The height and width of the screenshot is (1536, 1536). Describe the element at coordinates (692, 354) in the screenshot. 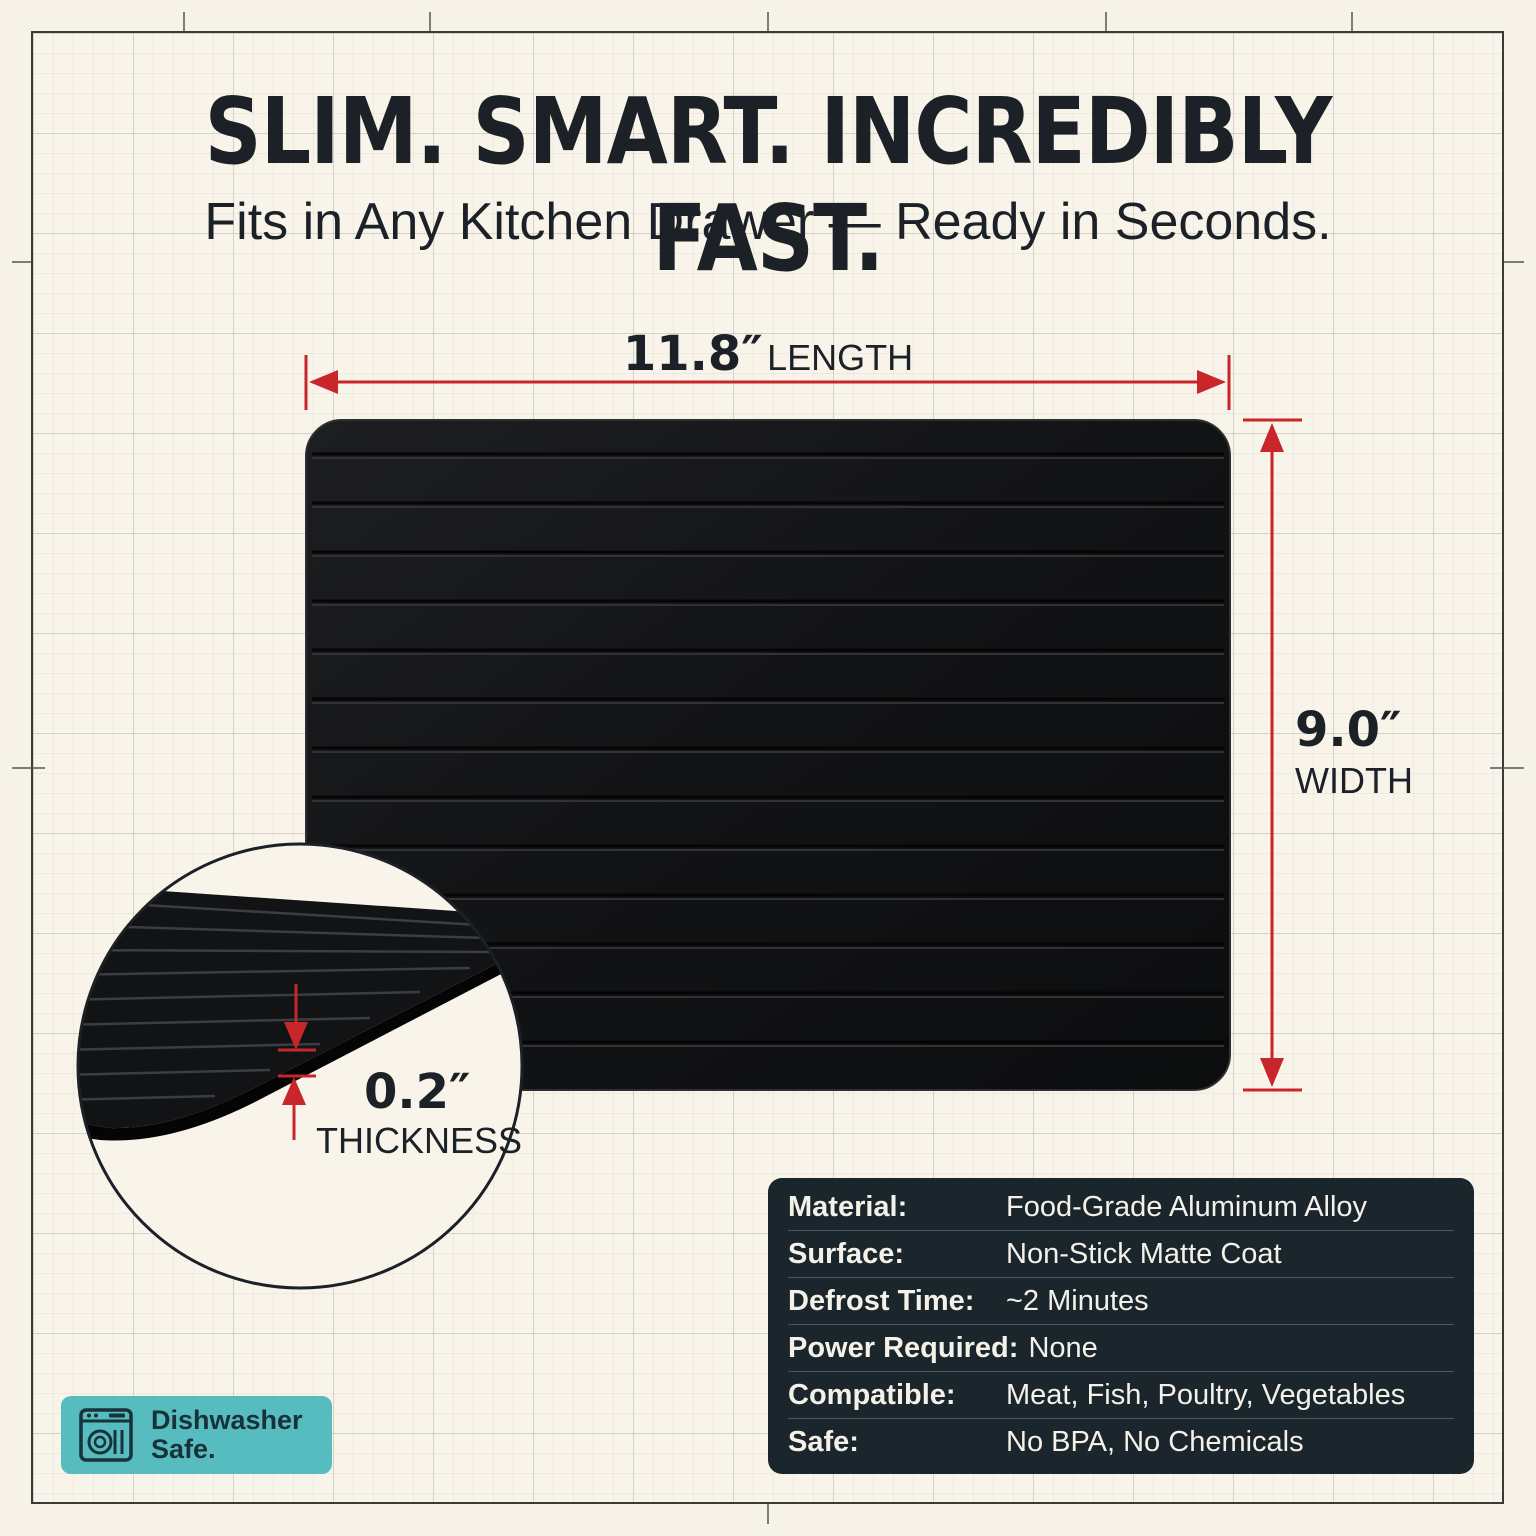

I see `length-value: 11.8″` at that location.